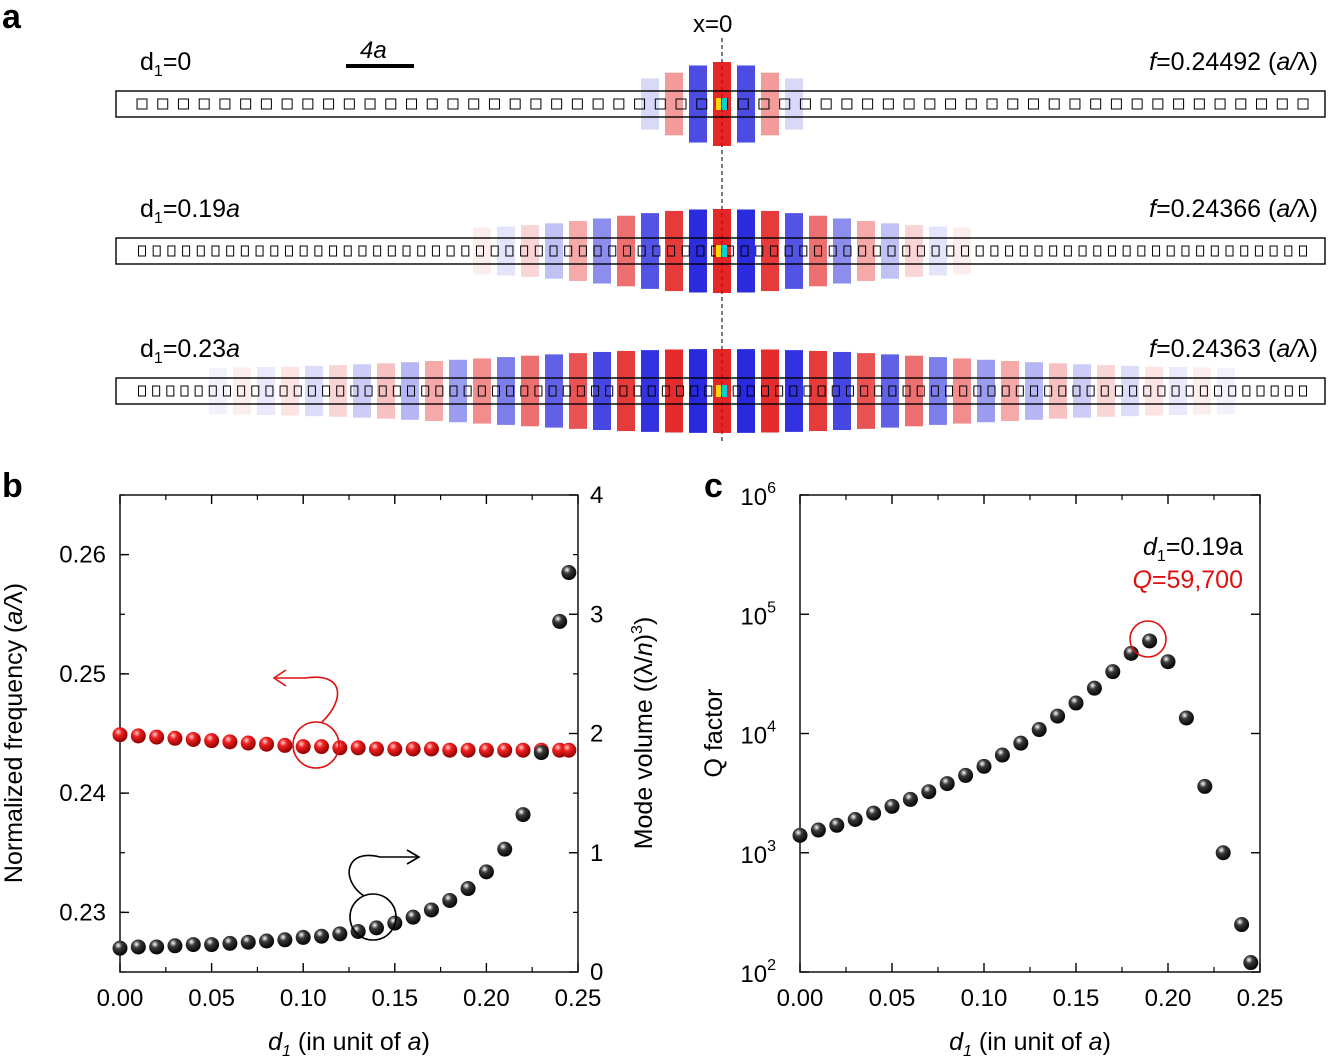 The image size is (1328, 1061). What do you see at coordinates (1233, 349) in the screenshot?
I see `frequency-label: f=0.24363 (a/λ)` at bounding box center [1233, 349].